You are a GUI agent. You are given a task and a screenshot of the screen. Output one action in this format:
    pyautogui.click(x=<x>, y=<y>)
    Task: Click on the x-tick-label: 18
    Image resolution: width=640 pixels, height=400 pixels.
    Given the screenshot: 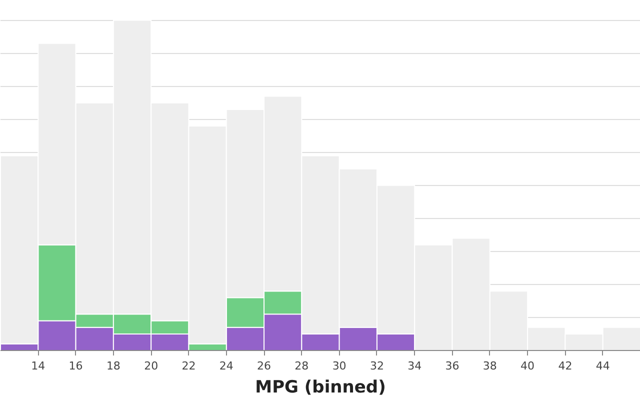 What is the action you would take?
    pyautogui.click(x=113, y=366)
    